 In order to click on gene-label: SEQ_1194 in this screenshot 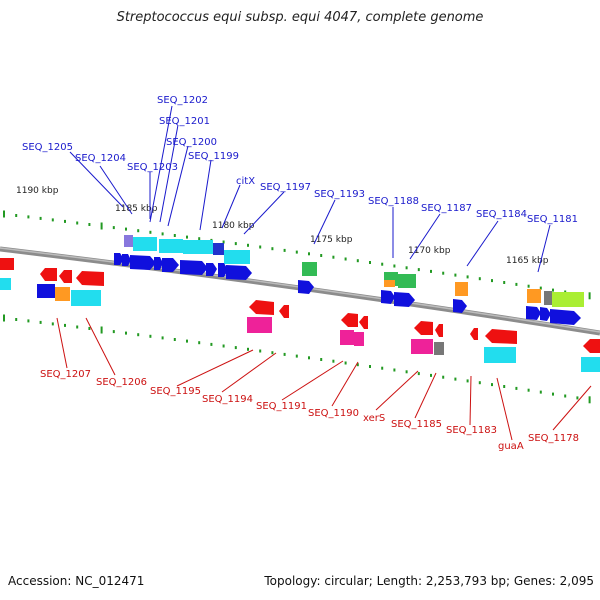, I will do `click(227, 399)`.